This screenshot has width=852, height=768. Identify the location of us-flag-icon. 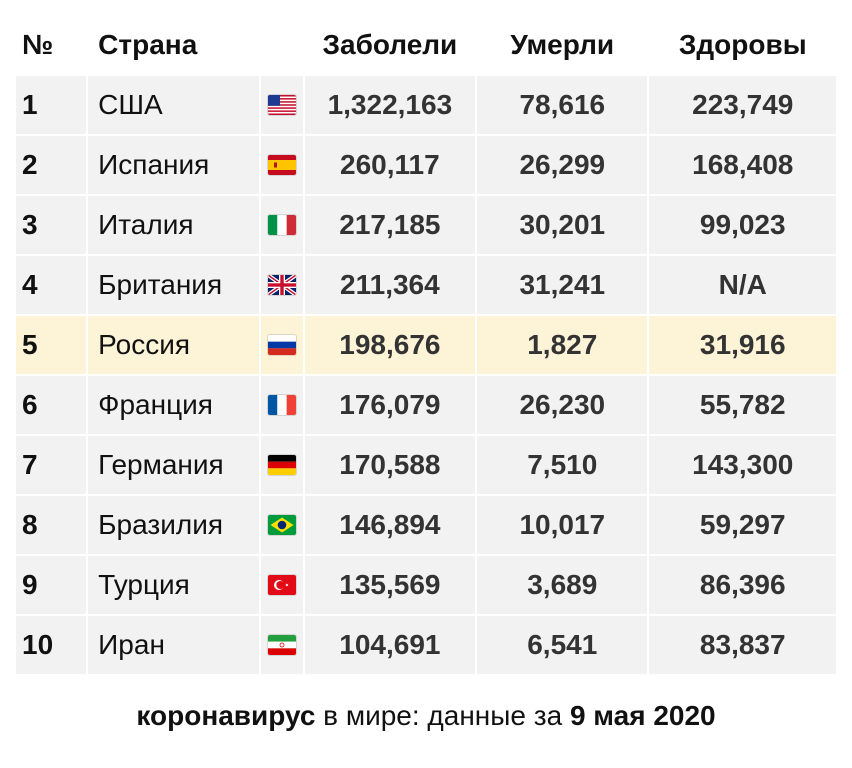
(281, 105).